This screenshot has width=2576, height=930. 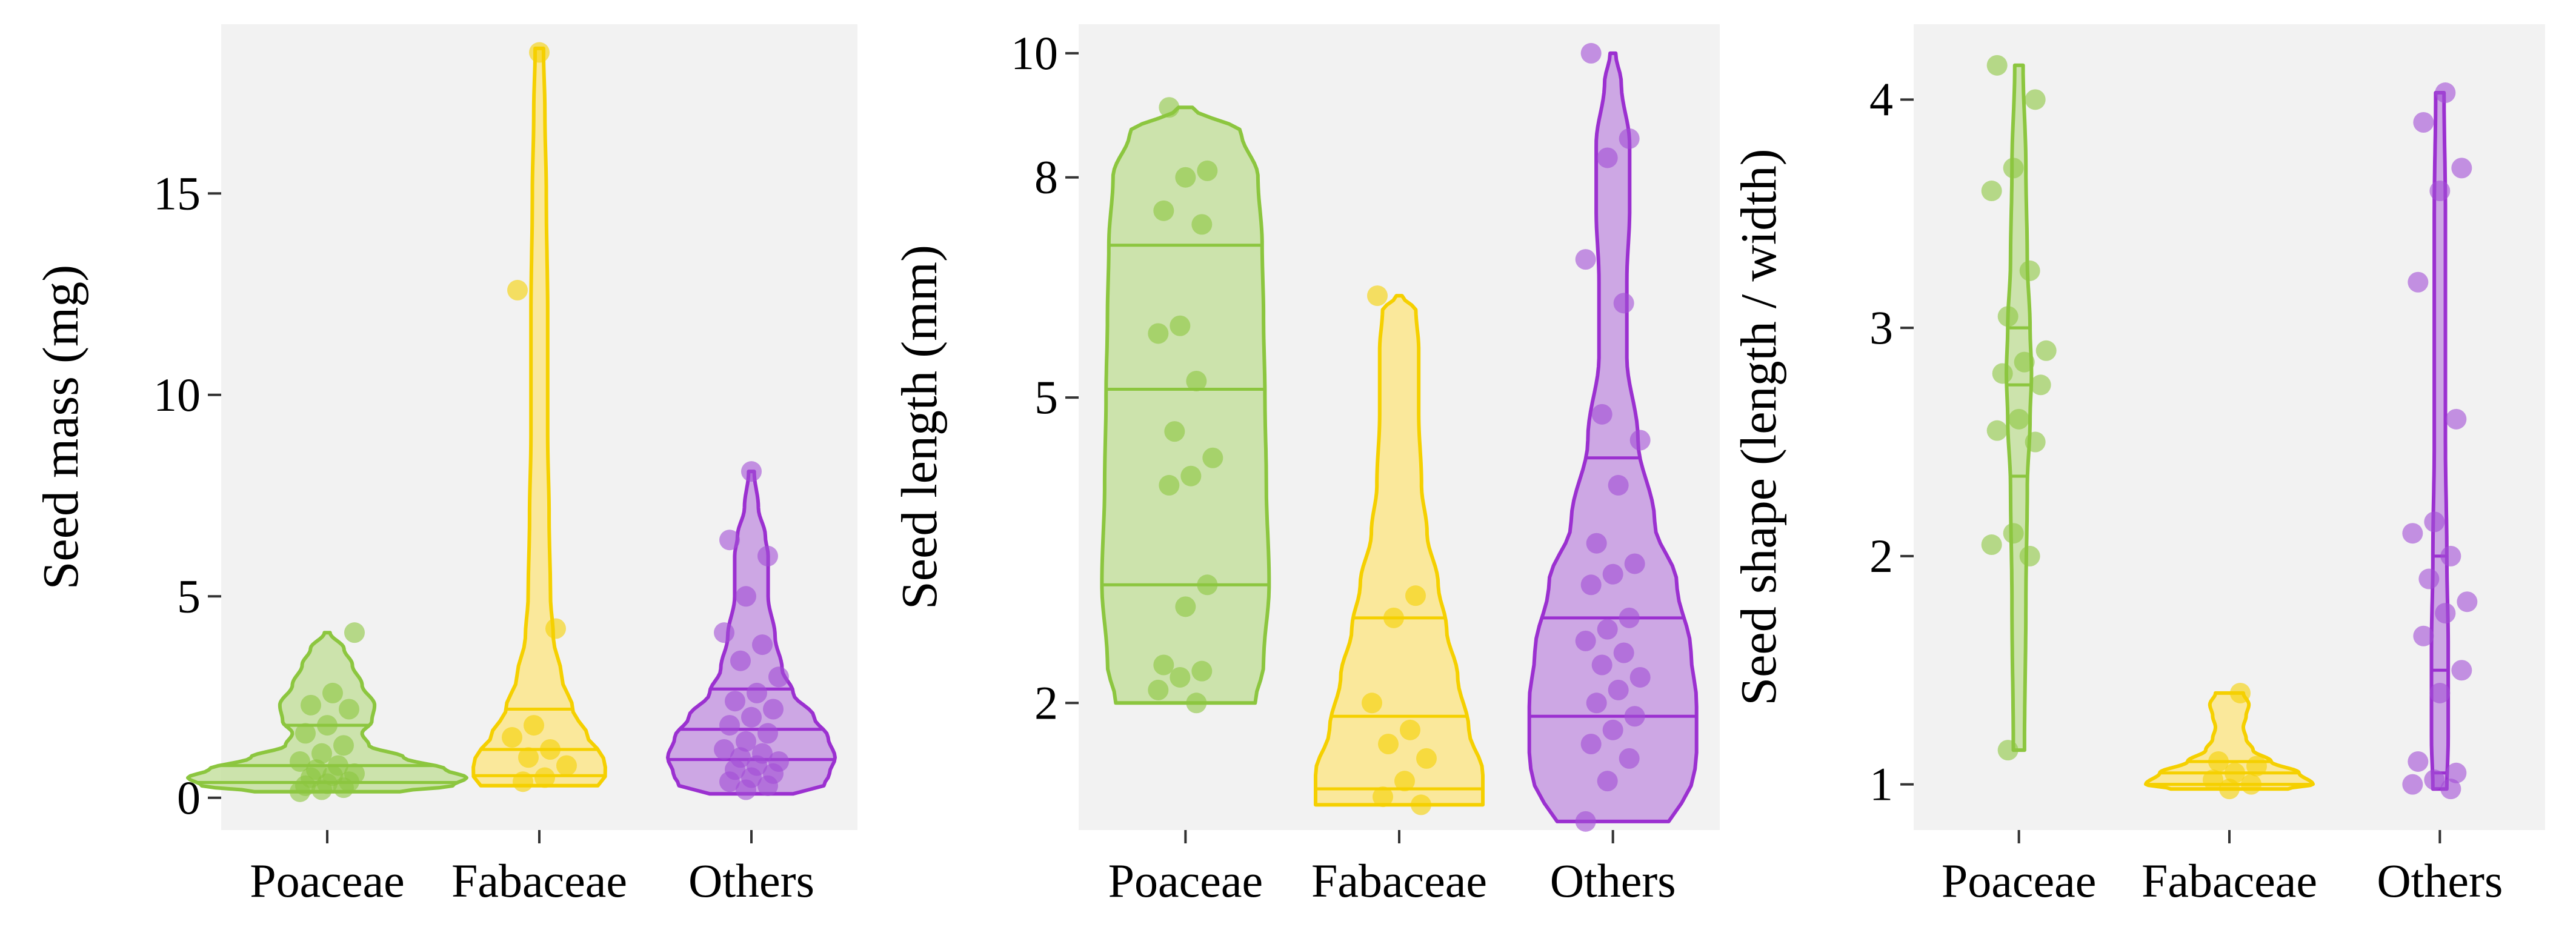 What do you see at coordinates (61, 428) in the screenshot?
I see `y-axis-title: Seed mass (mg)` at bounding box center [61, 428].